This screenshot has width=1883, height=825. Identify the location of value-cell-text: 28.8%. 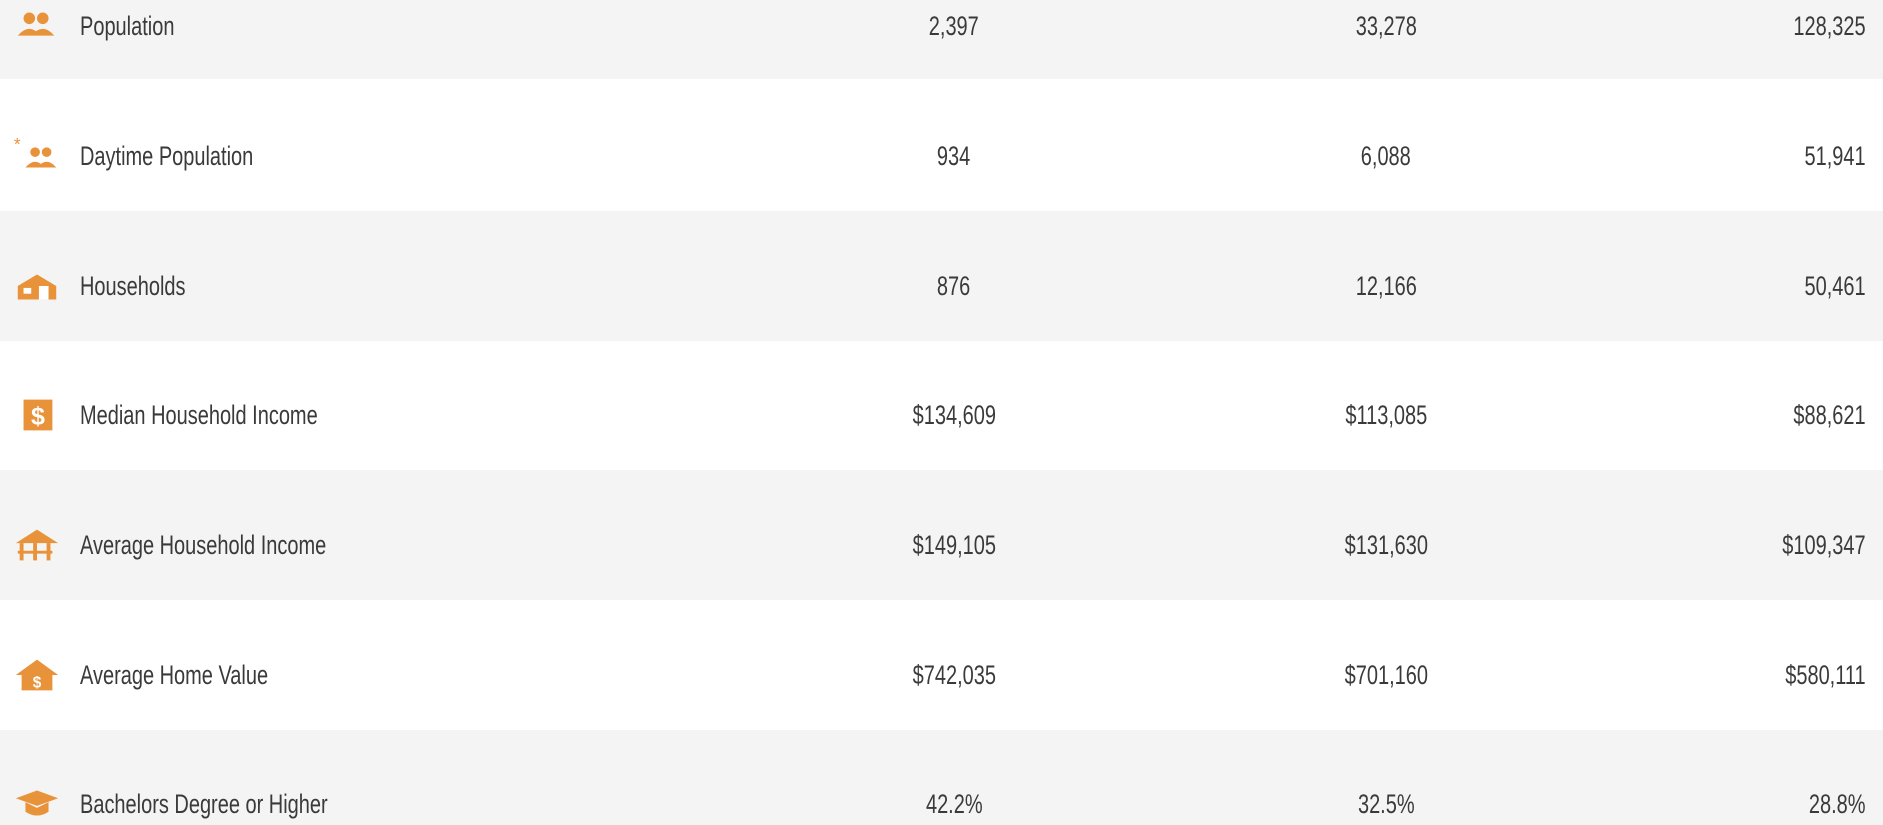
(1837, 804).